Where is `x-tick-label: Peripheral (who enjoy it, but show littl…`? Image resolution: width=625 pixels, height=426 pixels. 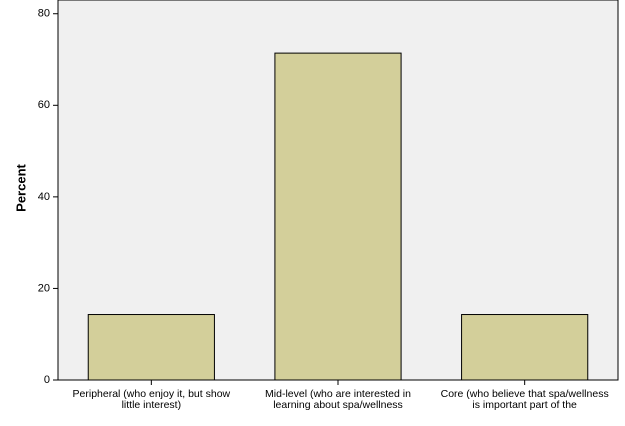 x-tick-label: Peripheral (who enjoy it, but show littl… is located at coordinates (151, 399).